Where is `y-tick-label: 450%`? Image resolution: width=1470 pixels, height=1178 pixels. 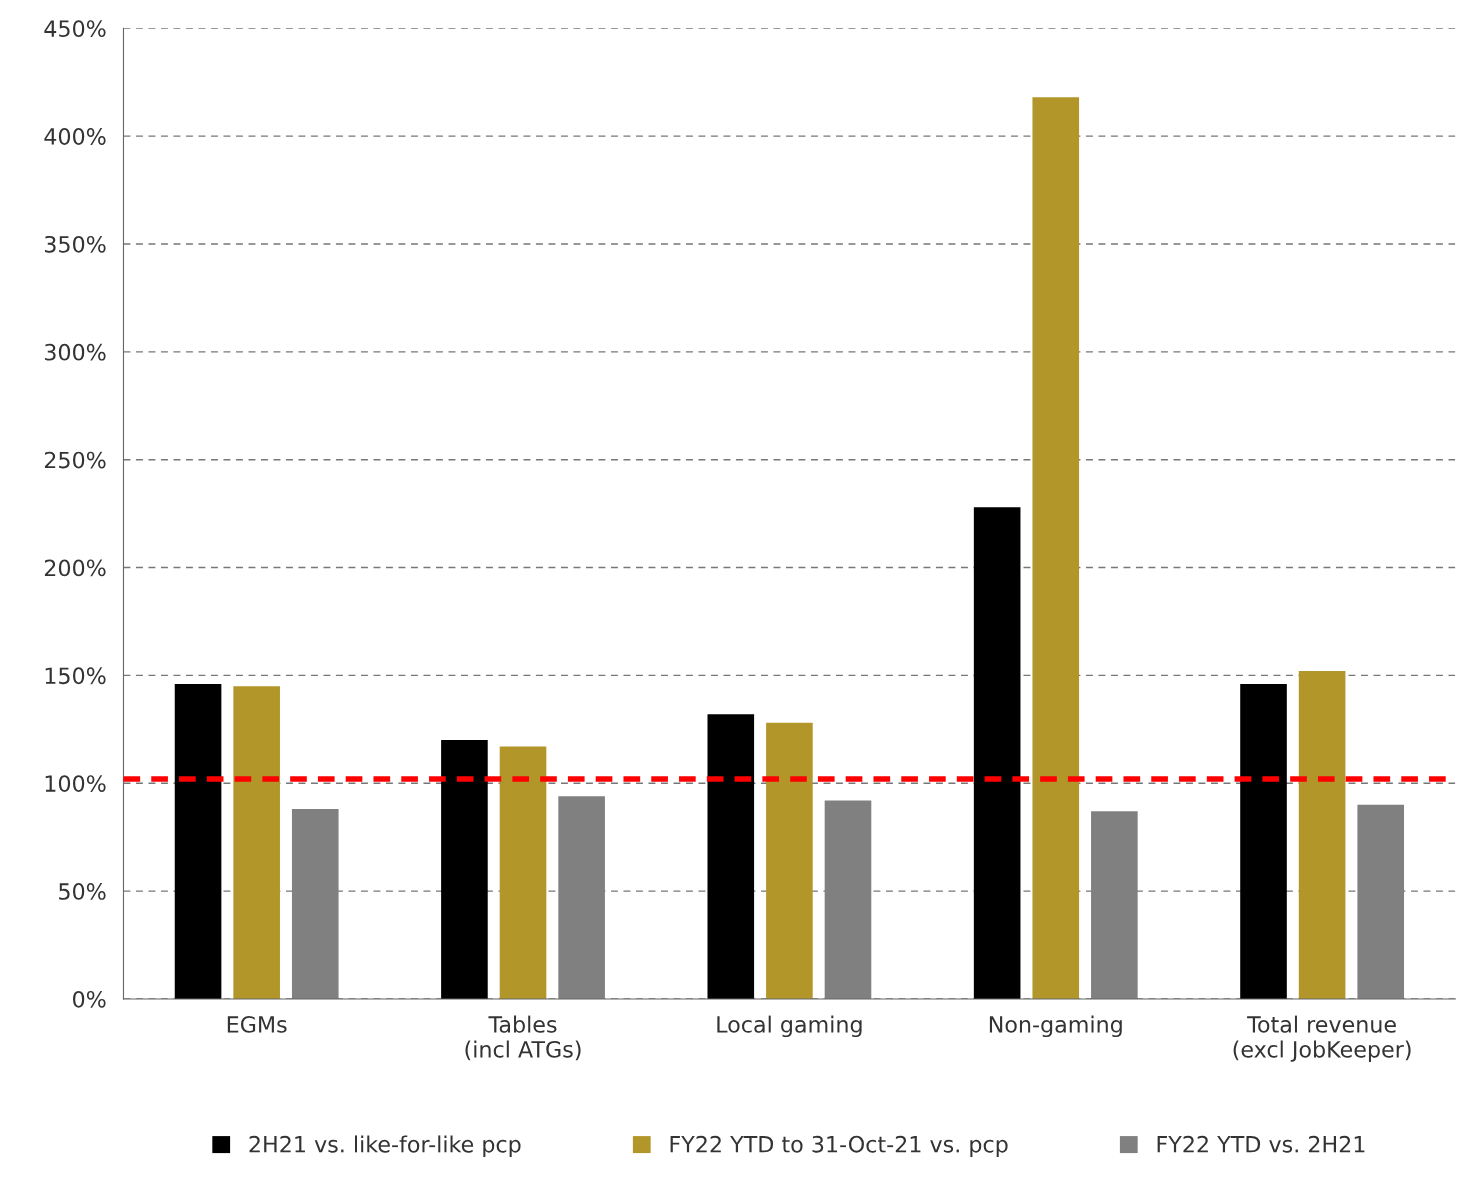
y-tick-label: 450% is located at coordinates (75, 29).